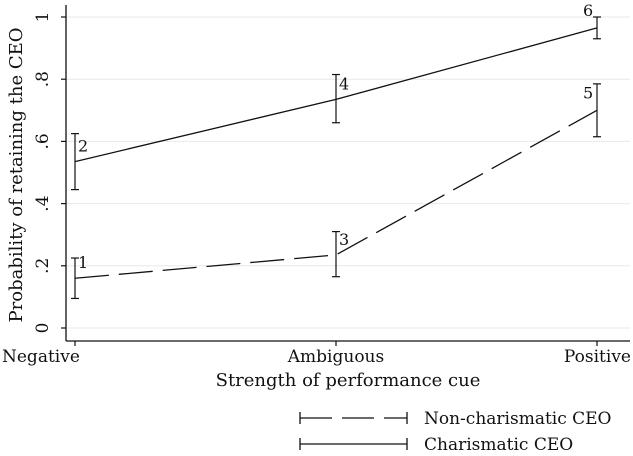 The image size is (633, 456). I want to click on x-tick-label: Negative, so click(41, 357).